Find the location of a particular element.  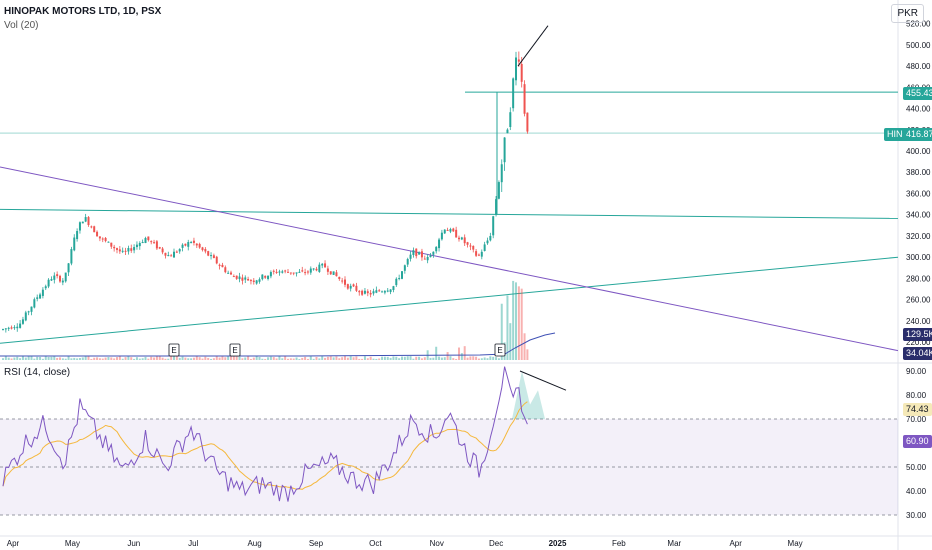

price-tick-label: 280.00 is located at coordinates (918, 278).